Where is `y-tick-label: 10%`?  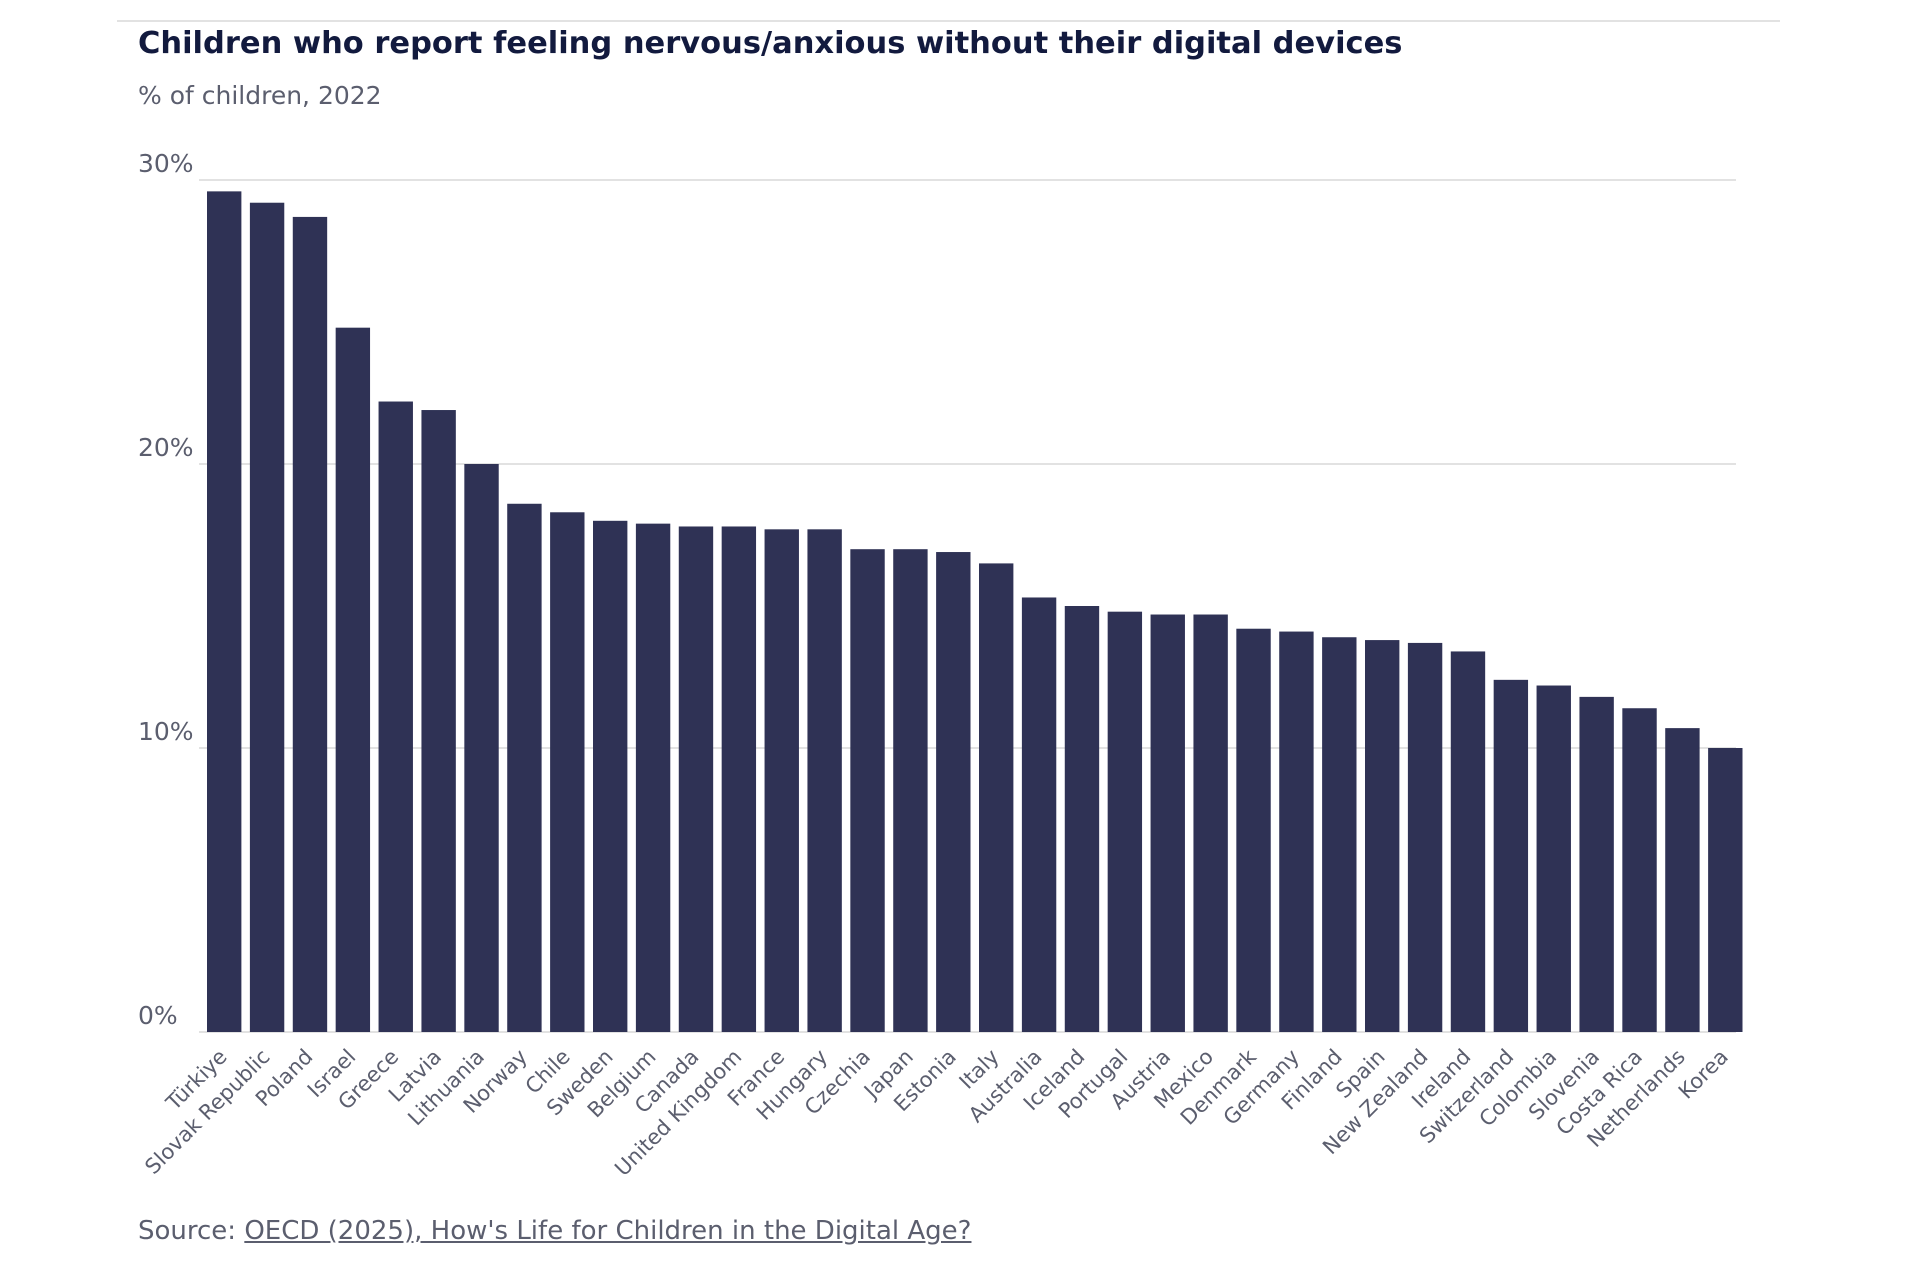
y-tick-label: 10% is located at coordinates (166, 731).